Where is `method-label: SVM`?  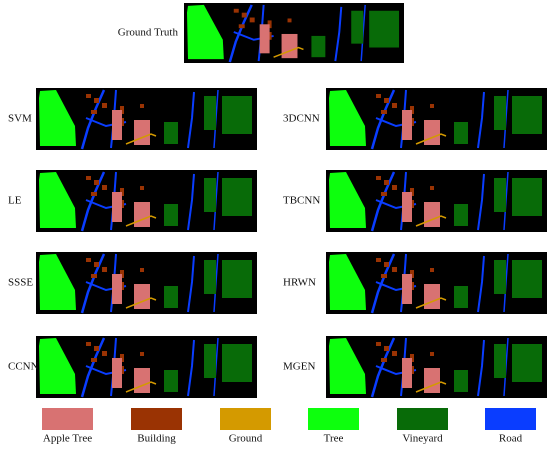 method-label: SVM is located at coordinates (20, 119).